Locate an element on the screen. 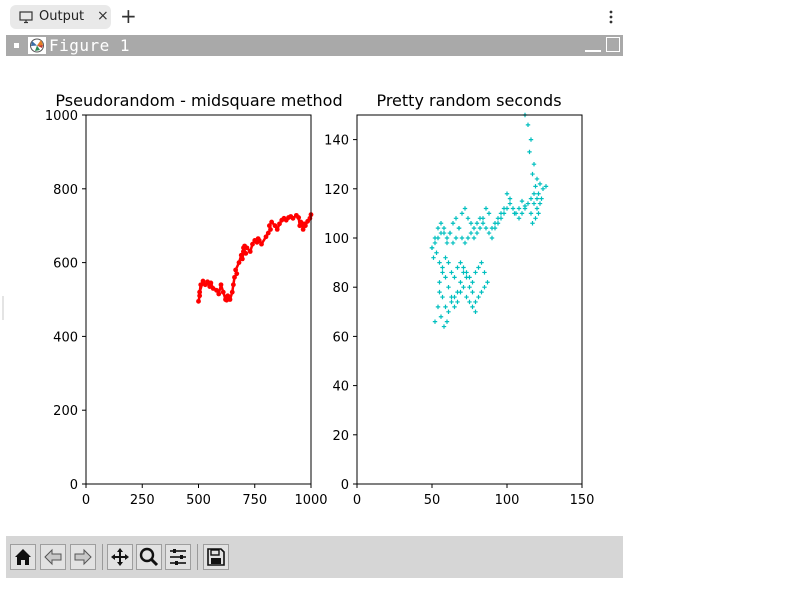  minimize-icon is located at coordinates (593, 51).